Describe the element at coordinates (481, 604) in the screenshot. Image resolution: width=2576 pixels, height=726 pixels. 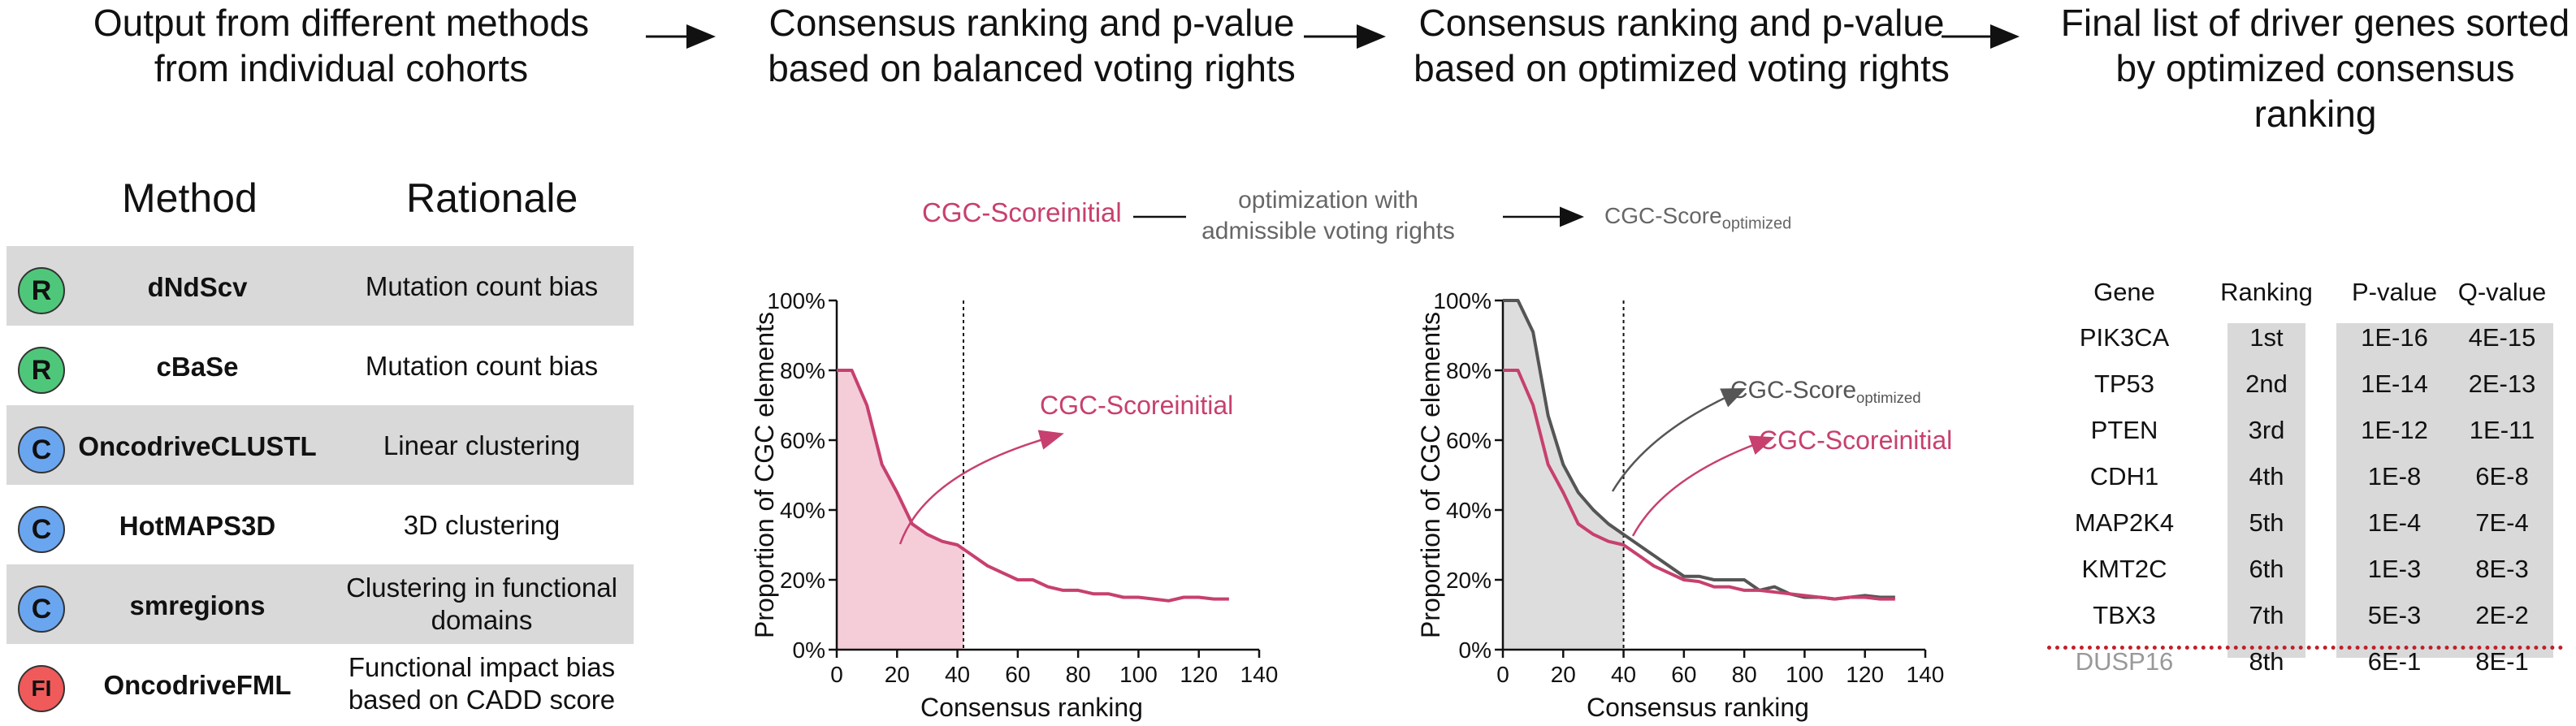
I see `method-rationale: Clustering in functional domains` at that location.